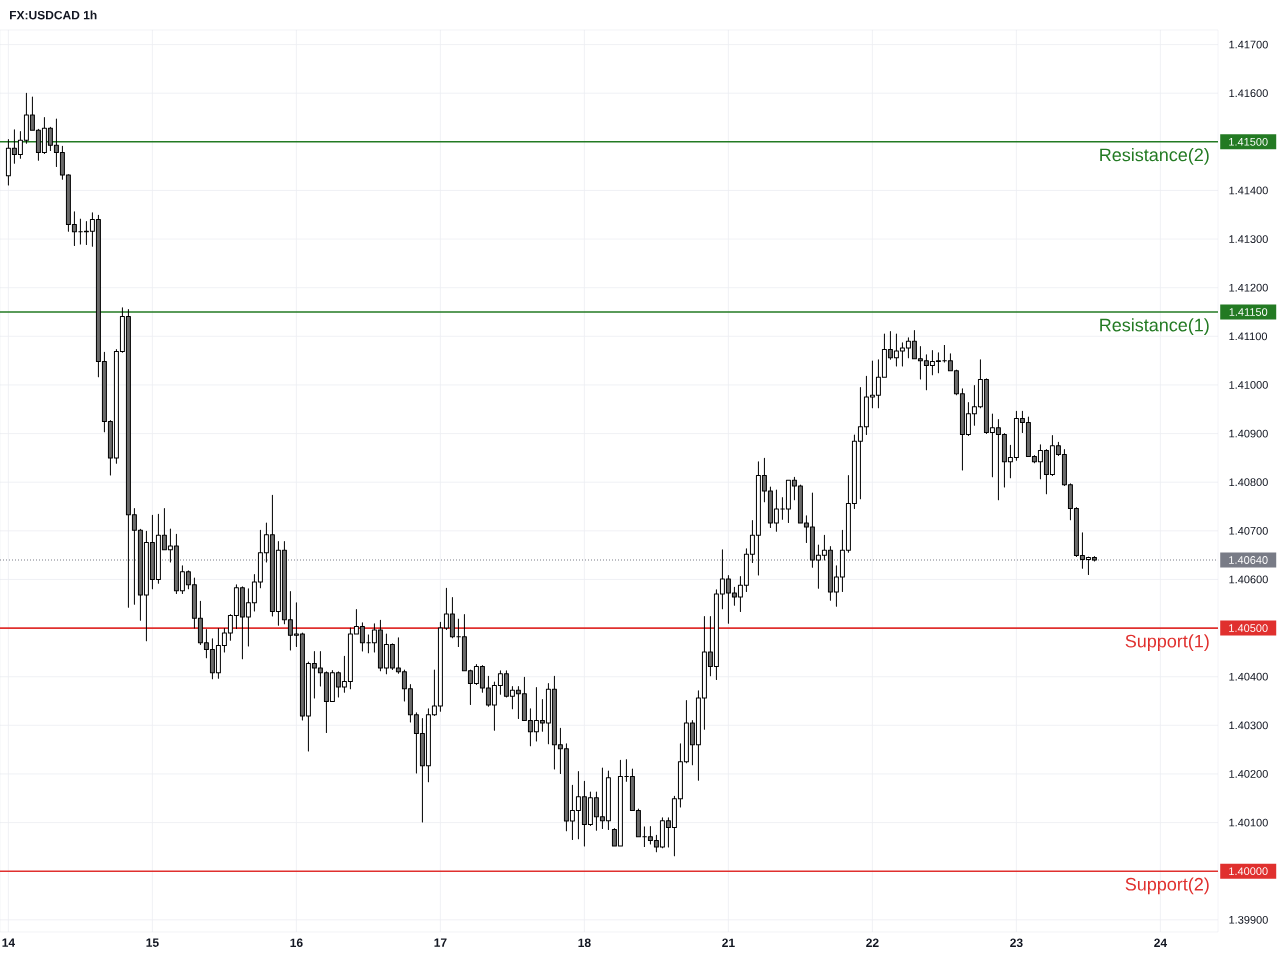 This screenshot has width=1280, height=960. What do you see at coordinates (1248, 579) in the screenshot?
I see `y-tick-label: 1.40600` at bounding box center [1248, 579].